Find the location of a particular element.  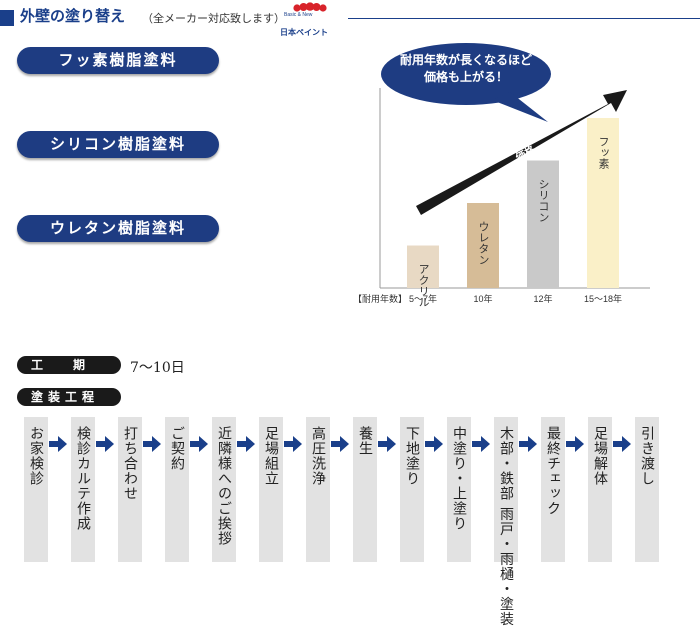

process-step-label: お家検診 is located at coordinates (36, 456).